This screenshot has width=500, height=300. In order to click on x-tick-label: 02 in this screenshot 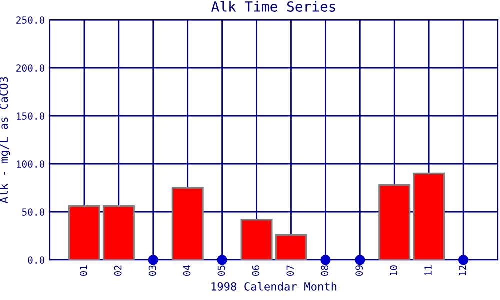, I will do `click(118, 271)`.